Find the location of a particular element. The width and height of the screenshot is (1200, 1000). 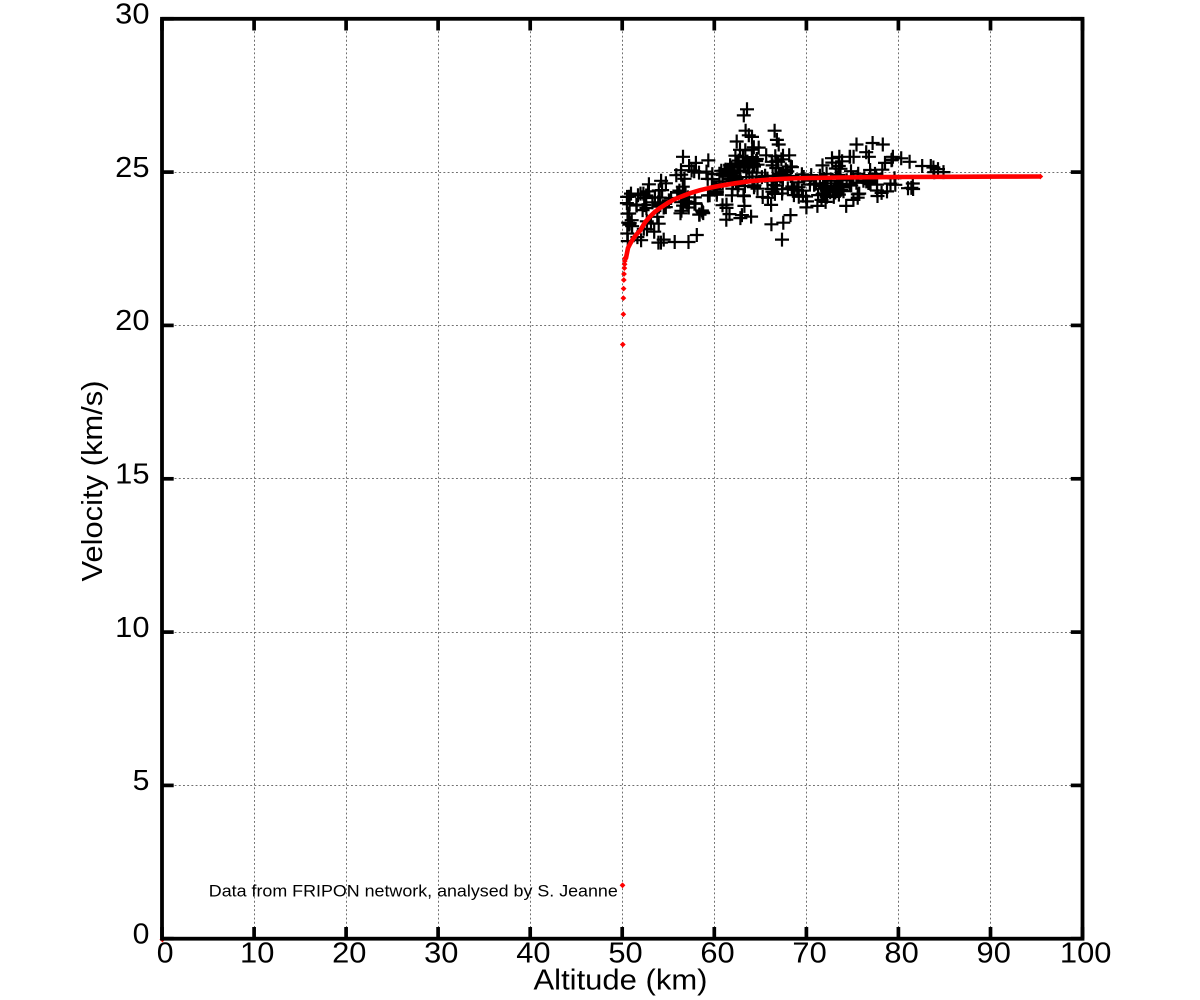

svg-text: 40 is located at coordinates (533, 953).